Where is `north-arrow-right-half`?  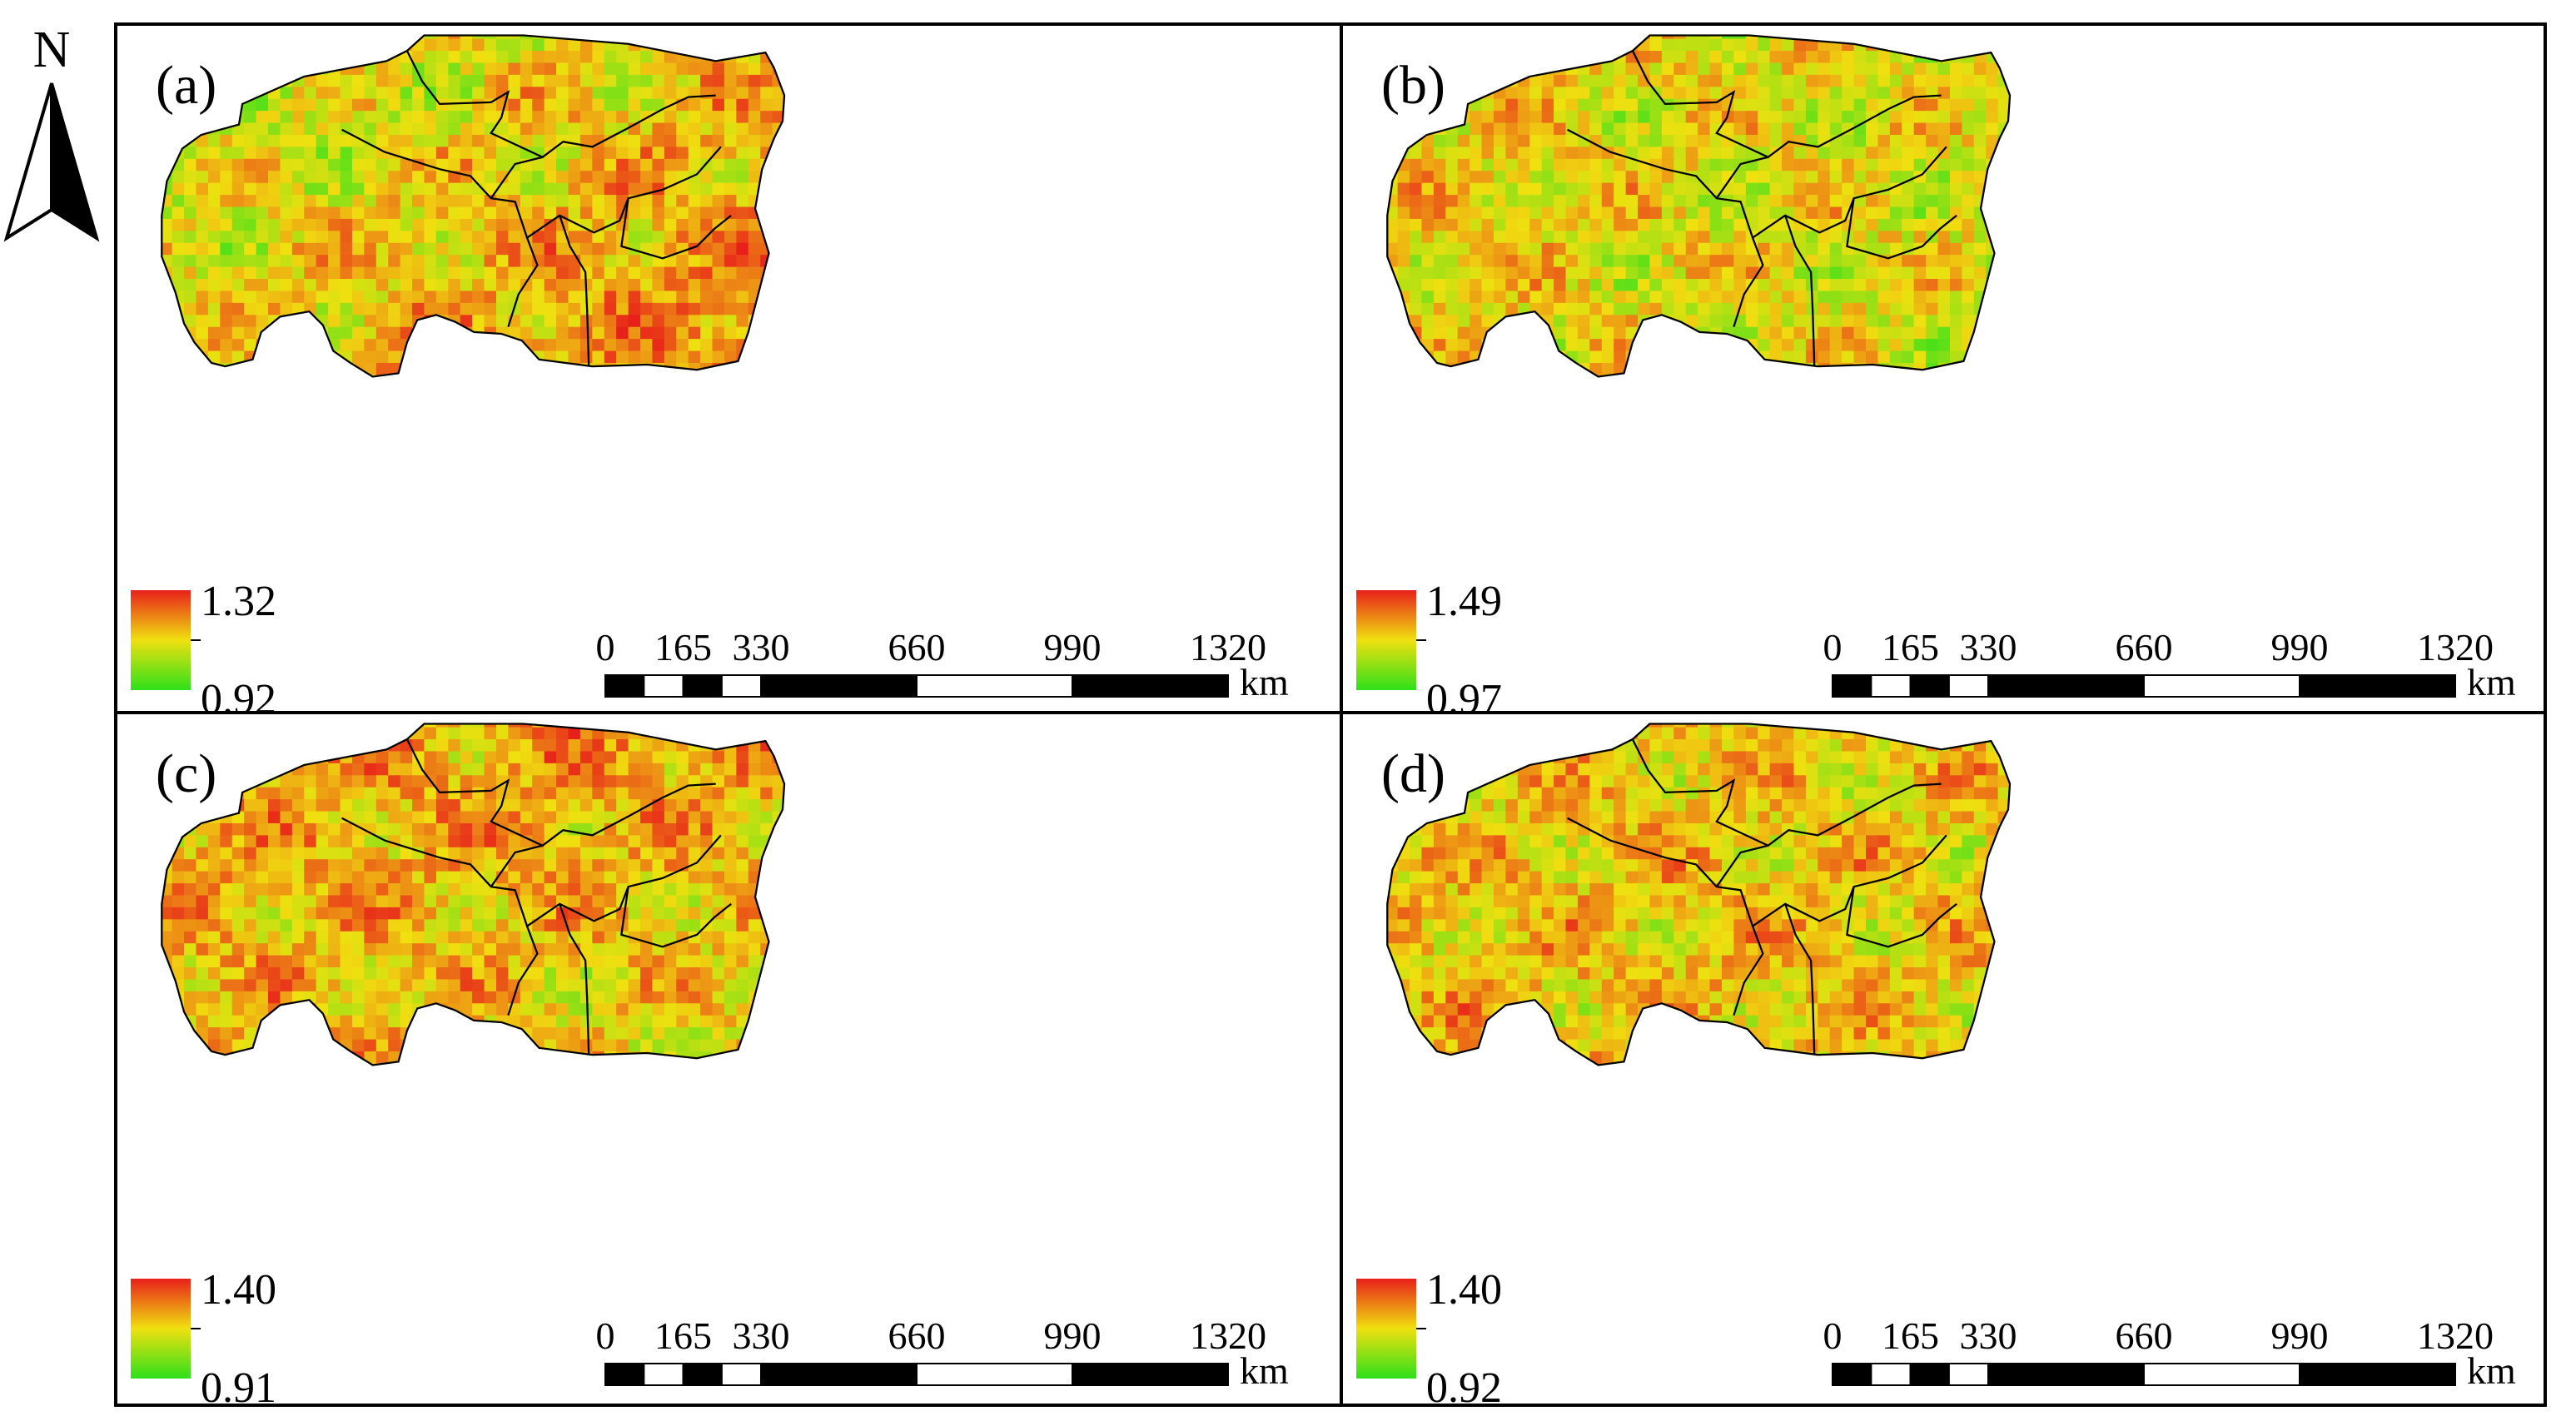
north-arrow-right-half is located at coordinates (74, 160).